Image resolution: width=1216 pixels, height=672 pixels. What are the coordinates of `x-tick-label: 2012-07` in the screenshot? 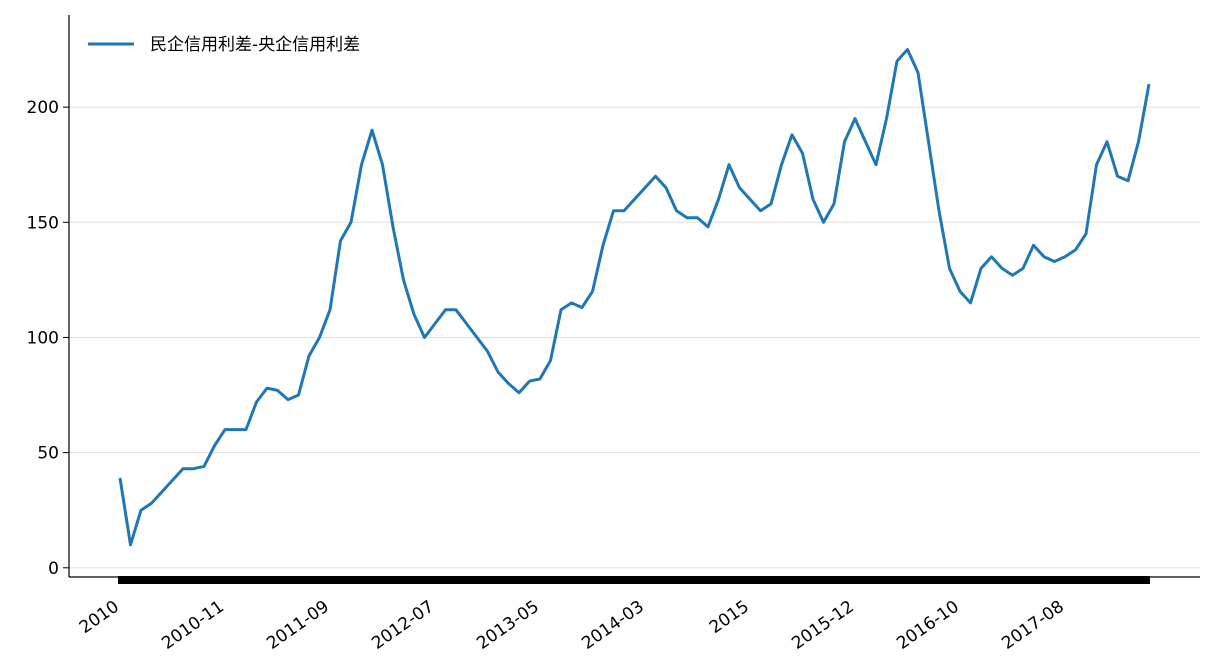 It's located at (403, 625).